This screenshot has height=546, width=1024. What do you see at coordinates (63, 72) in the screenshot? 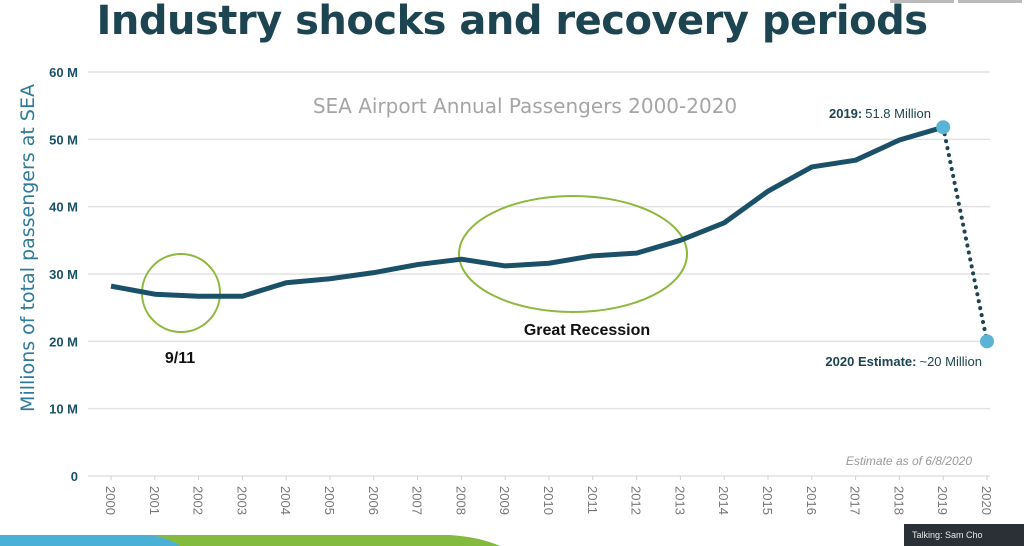
I see `y-tick-label: 60 M` at bounding box center [63, 72].